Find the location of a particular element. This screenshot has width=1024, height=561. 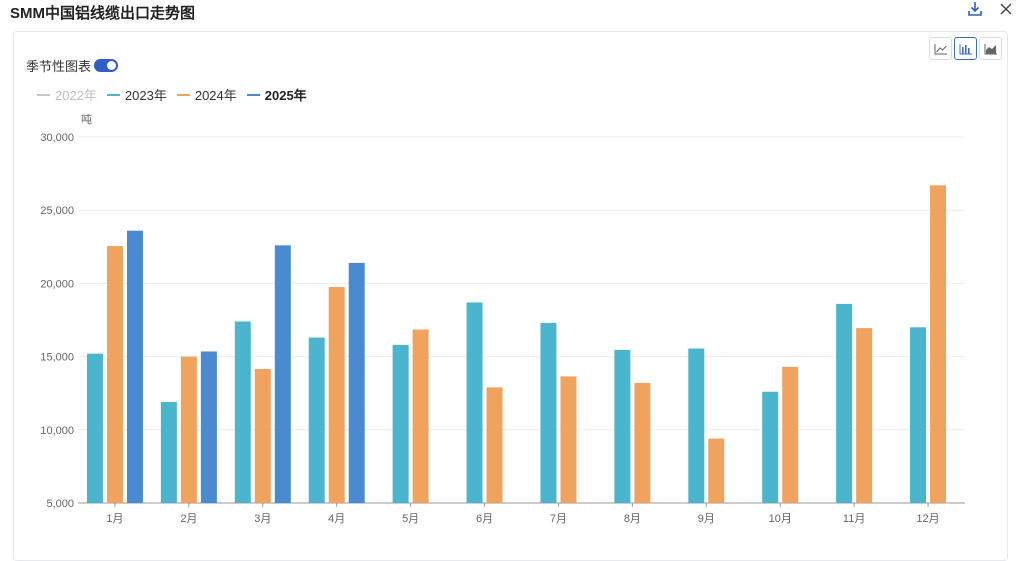

seasonal-chart-label: 季节性图表 is located at coordinates (59, 66).